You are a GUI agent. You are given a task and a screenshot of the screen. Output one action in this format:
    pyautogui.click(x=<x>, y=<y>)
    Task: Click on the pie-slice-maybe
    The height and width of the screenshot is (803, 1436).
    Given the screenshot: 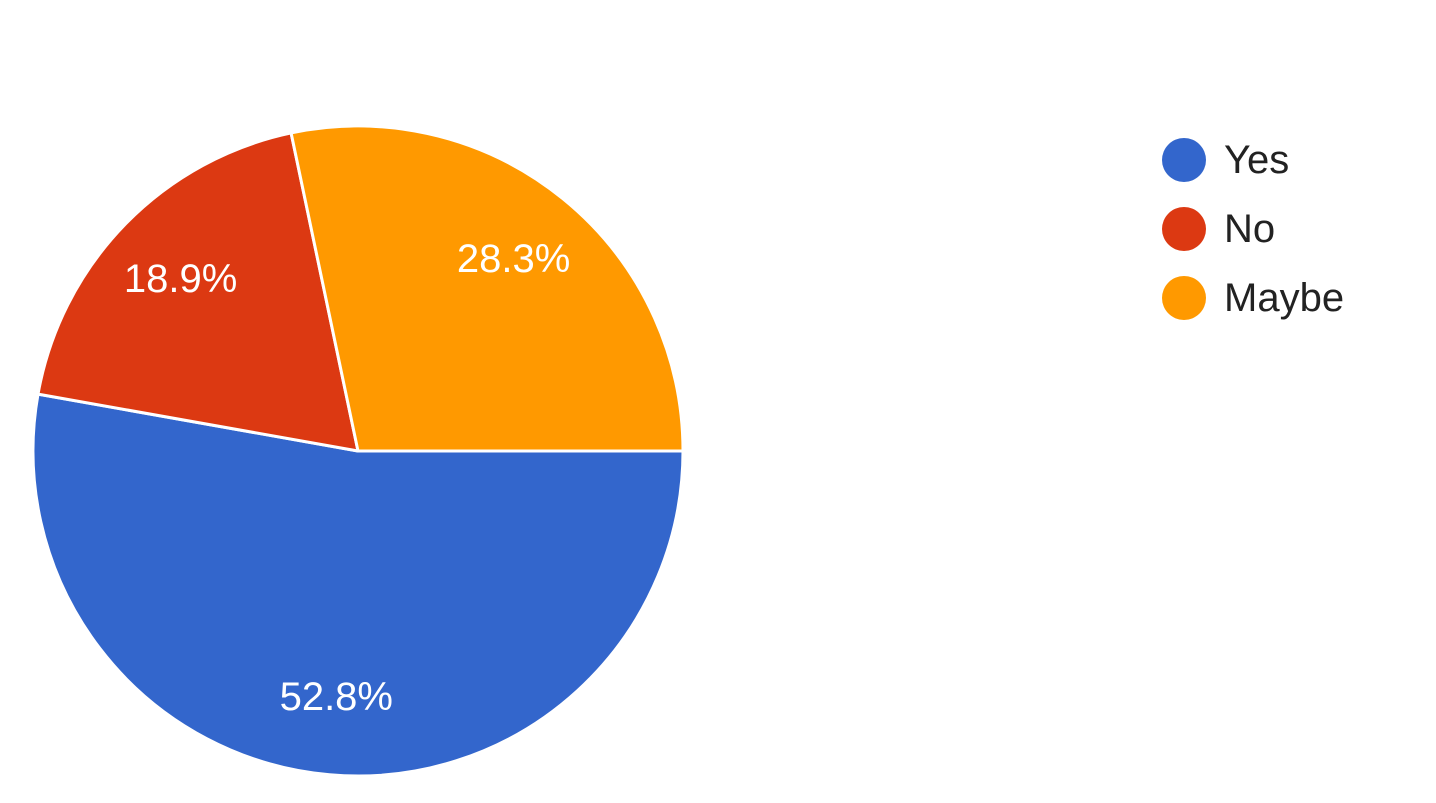 What is the action you would take?
    pyautogui.click(x=487, y=288)
    